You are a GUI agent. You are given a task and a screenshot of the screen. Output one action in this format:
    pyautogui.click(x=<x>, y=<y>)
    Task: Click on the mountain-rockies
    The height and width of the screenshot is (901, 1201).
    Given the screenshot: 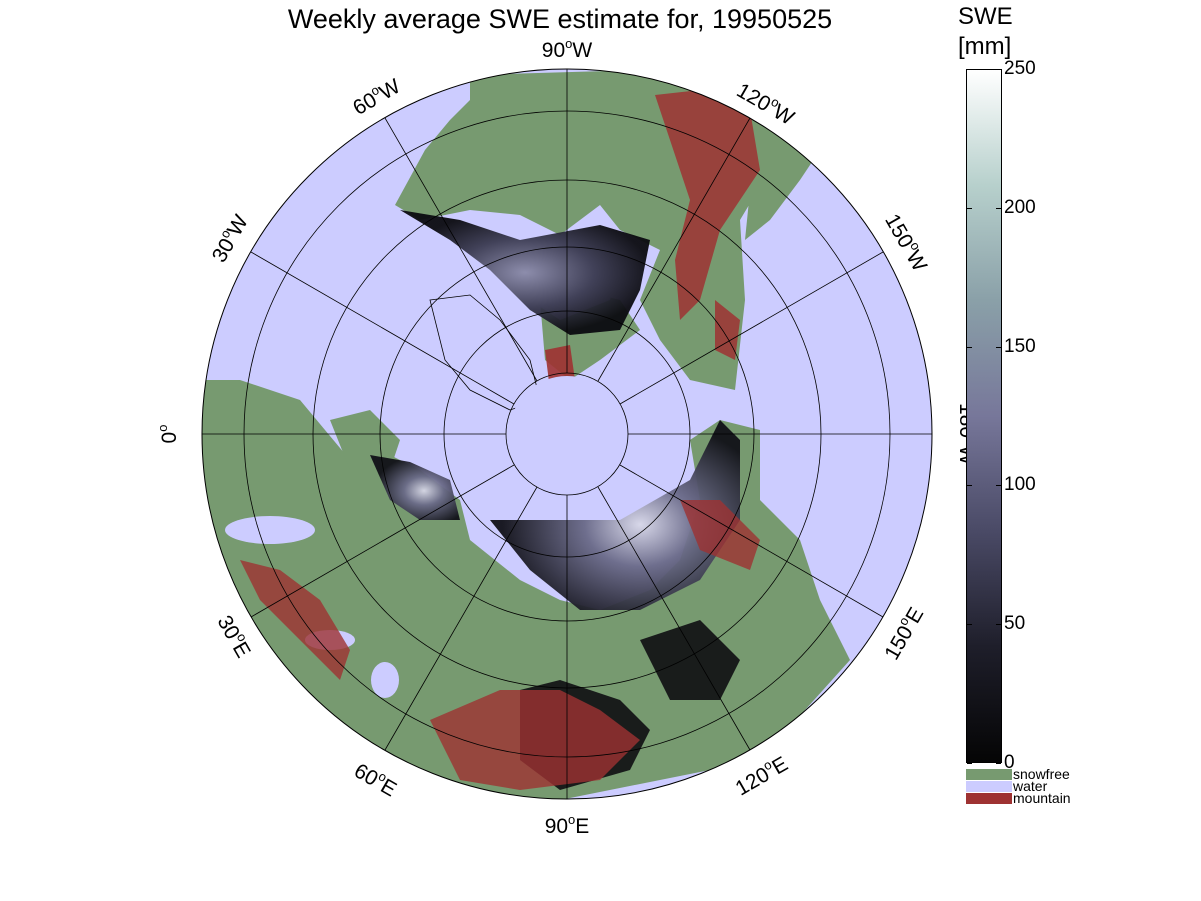 What is the action you would take?
    pyautogui.click(x=707, y=205)
    